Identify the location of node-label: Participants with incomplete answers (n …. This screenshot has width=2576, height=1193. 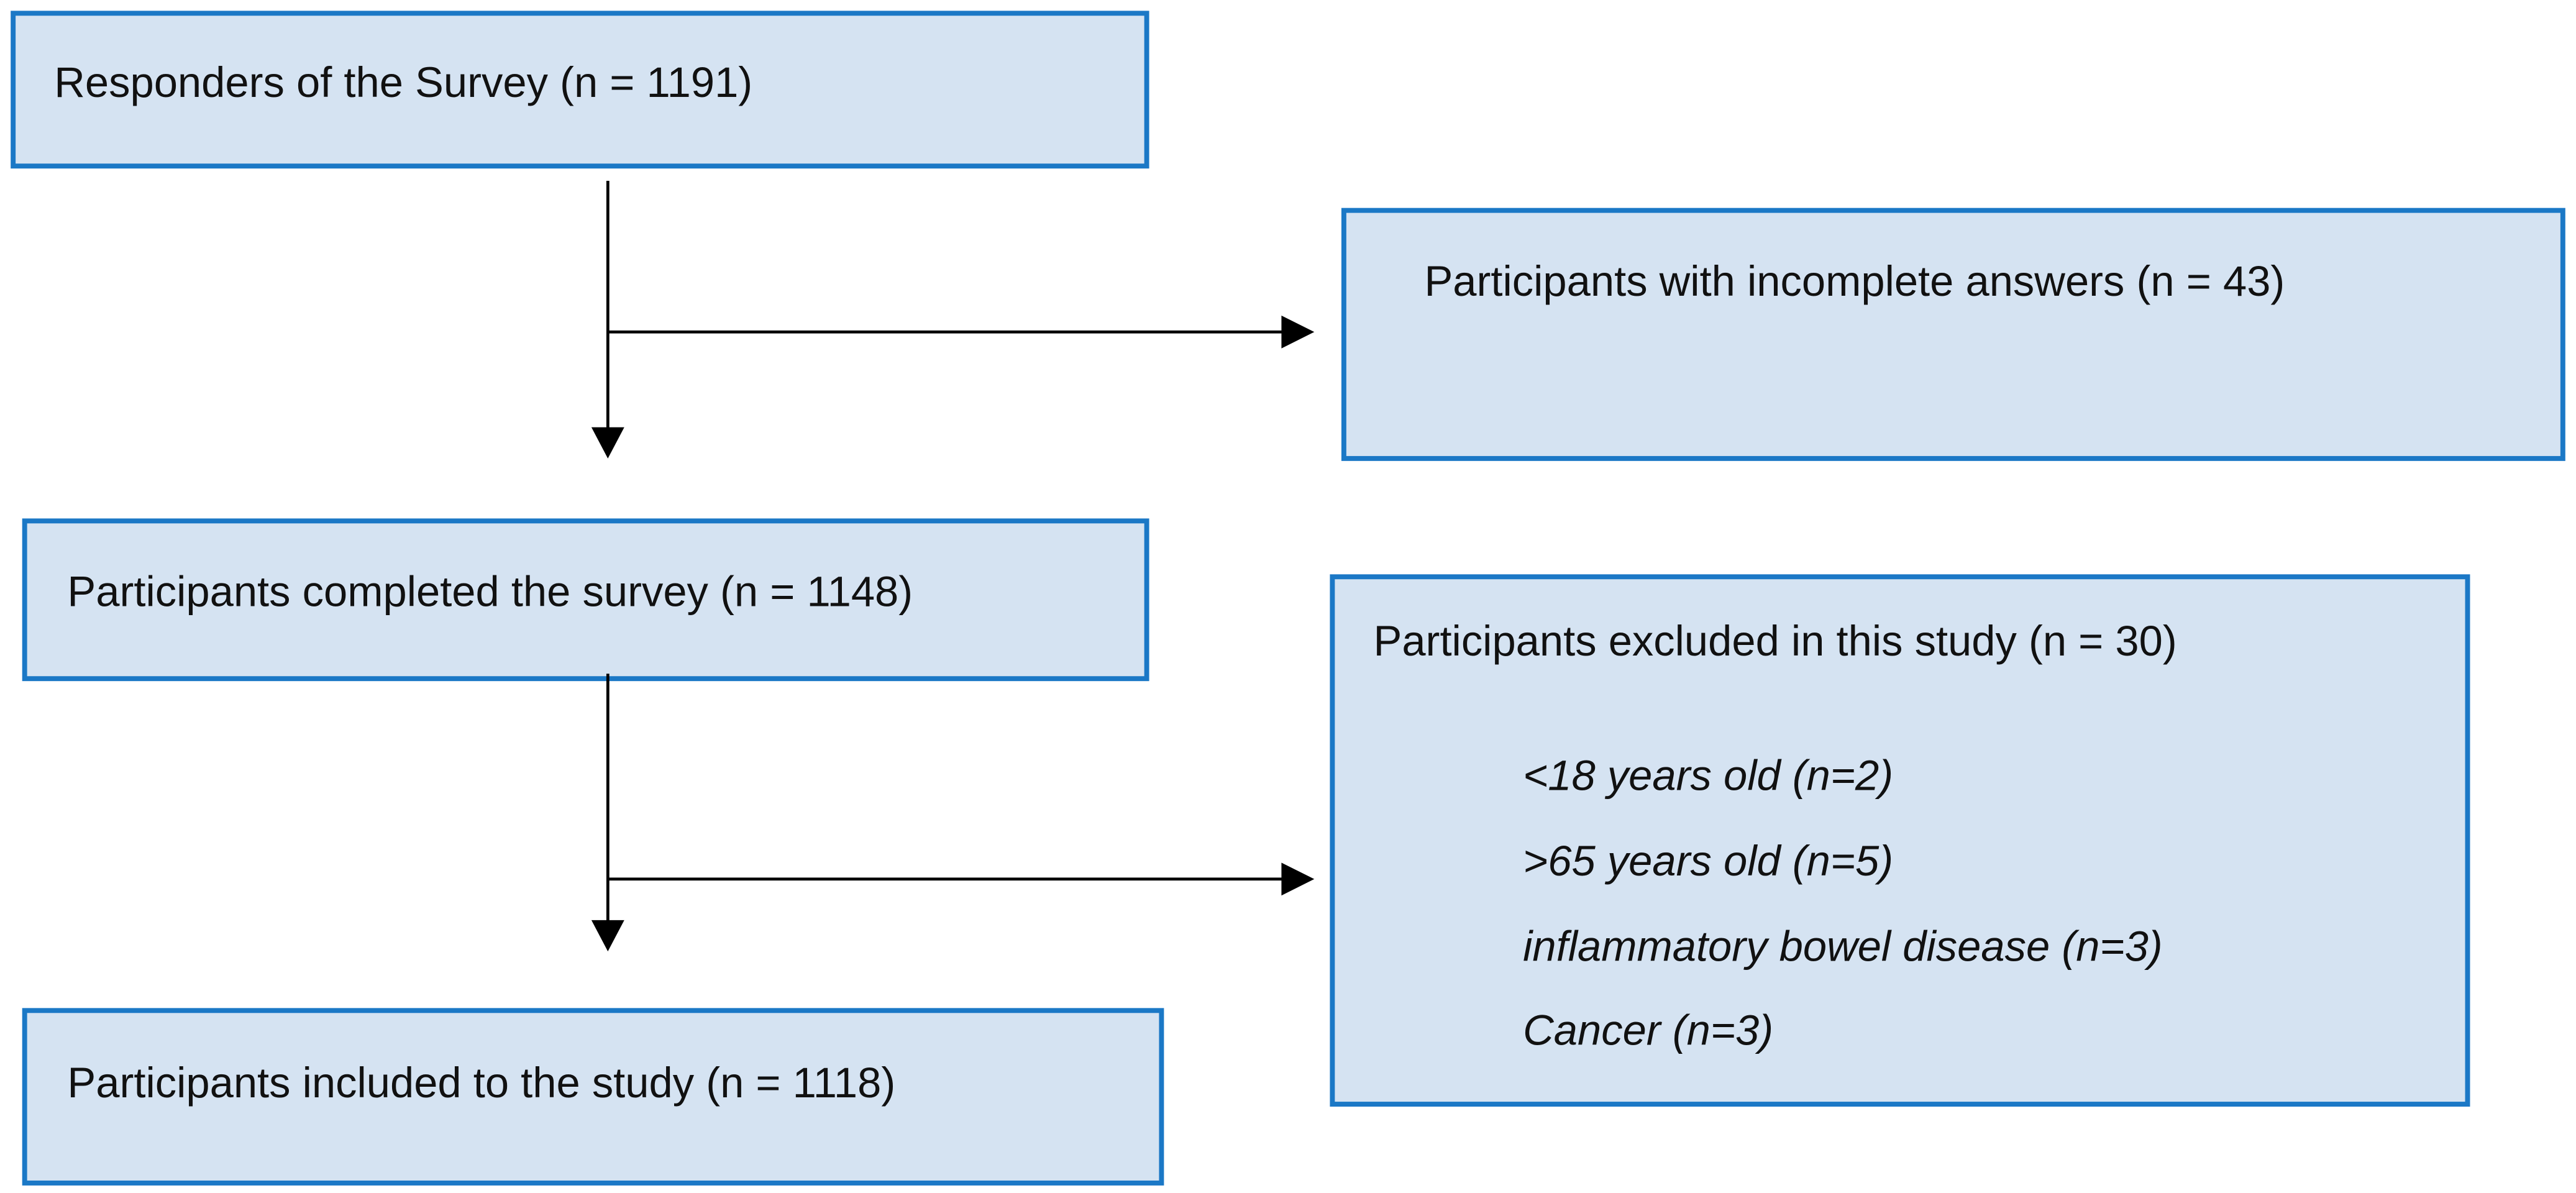
(1854, 281).